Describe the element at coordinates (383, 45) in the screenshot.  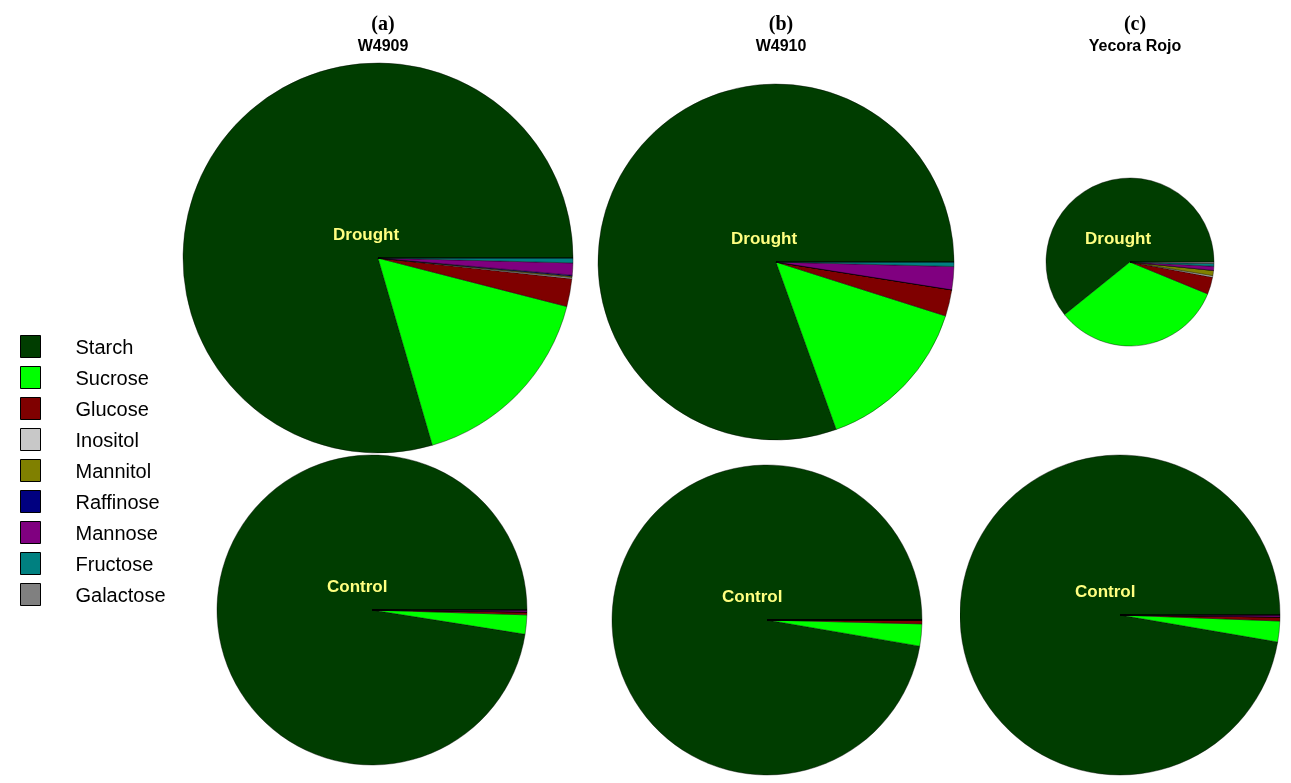
I see `chart-subtitle: W4909` at that location.